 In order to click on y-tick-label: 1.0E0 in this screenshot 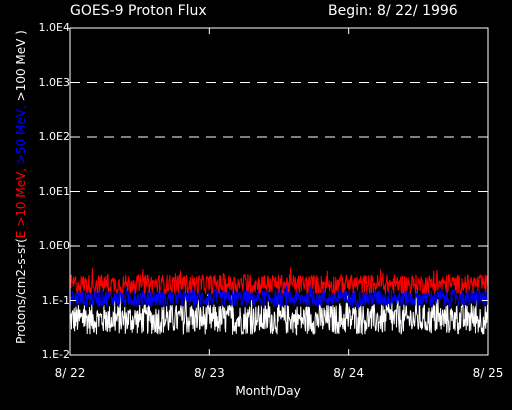, I will do `click(54, 245)`.